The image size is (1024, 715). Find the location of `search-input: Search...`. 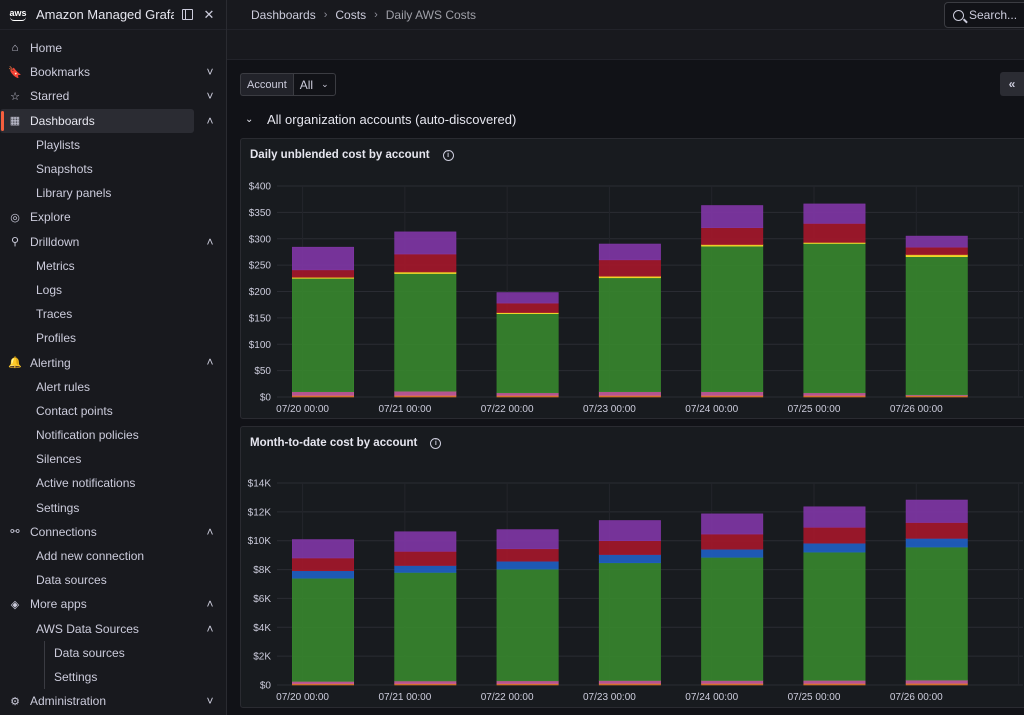

search-input: Search... is located at coordinates (984, 15).